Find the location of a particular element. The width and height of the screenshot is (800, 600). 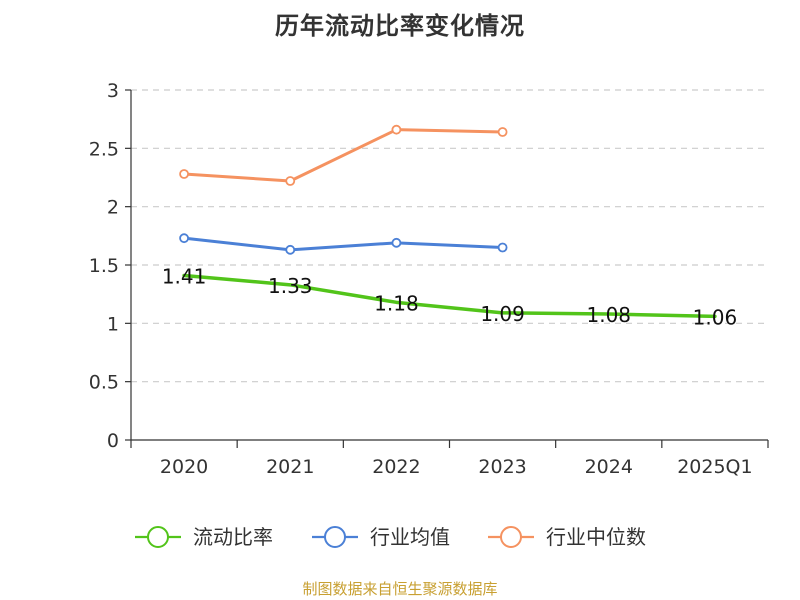

x-tick-label: 2025Q1 is located at coordinates (714, 467).